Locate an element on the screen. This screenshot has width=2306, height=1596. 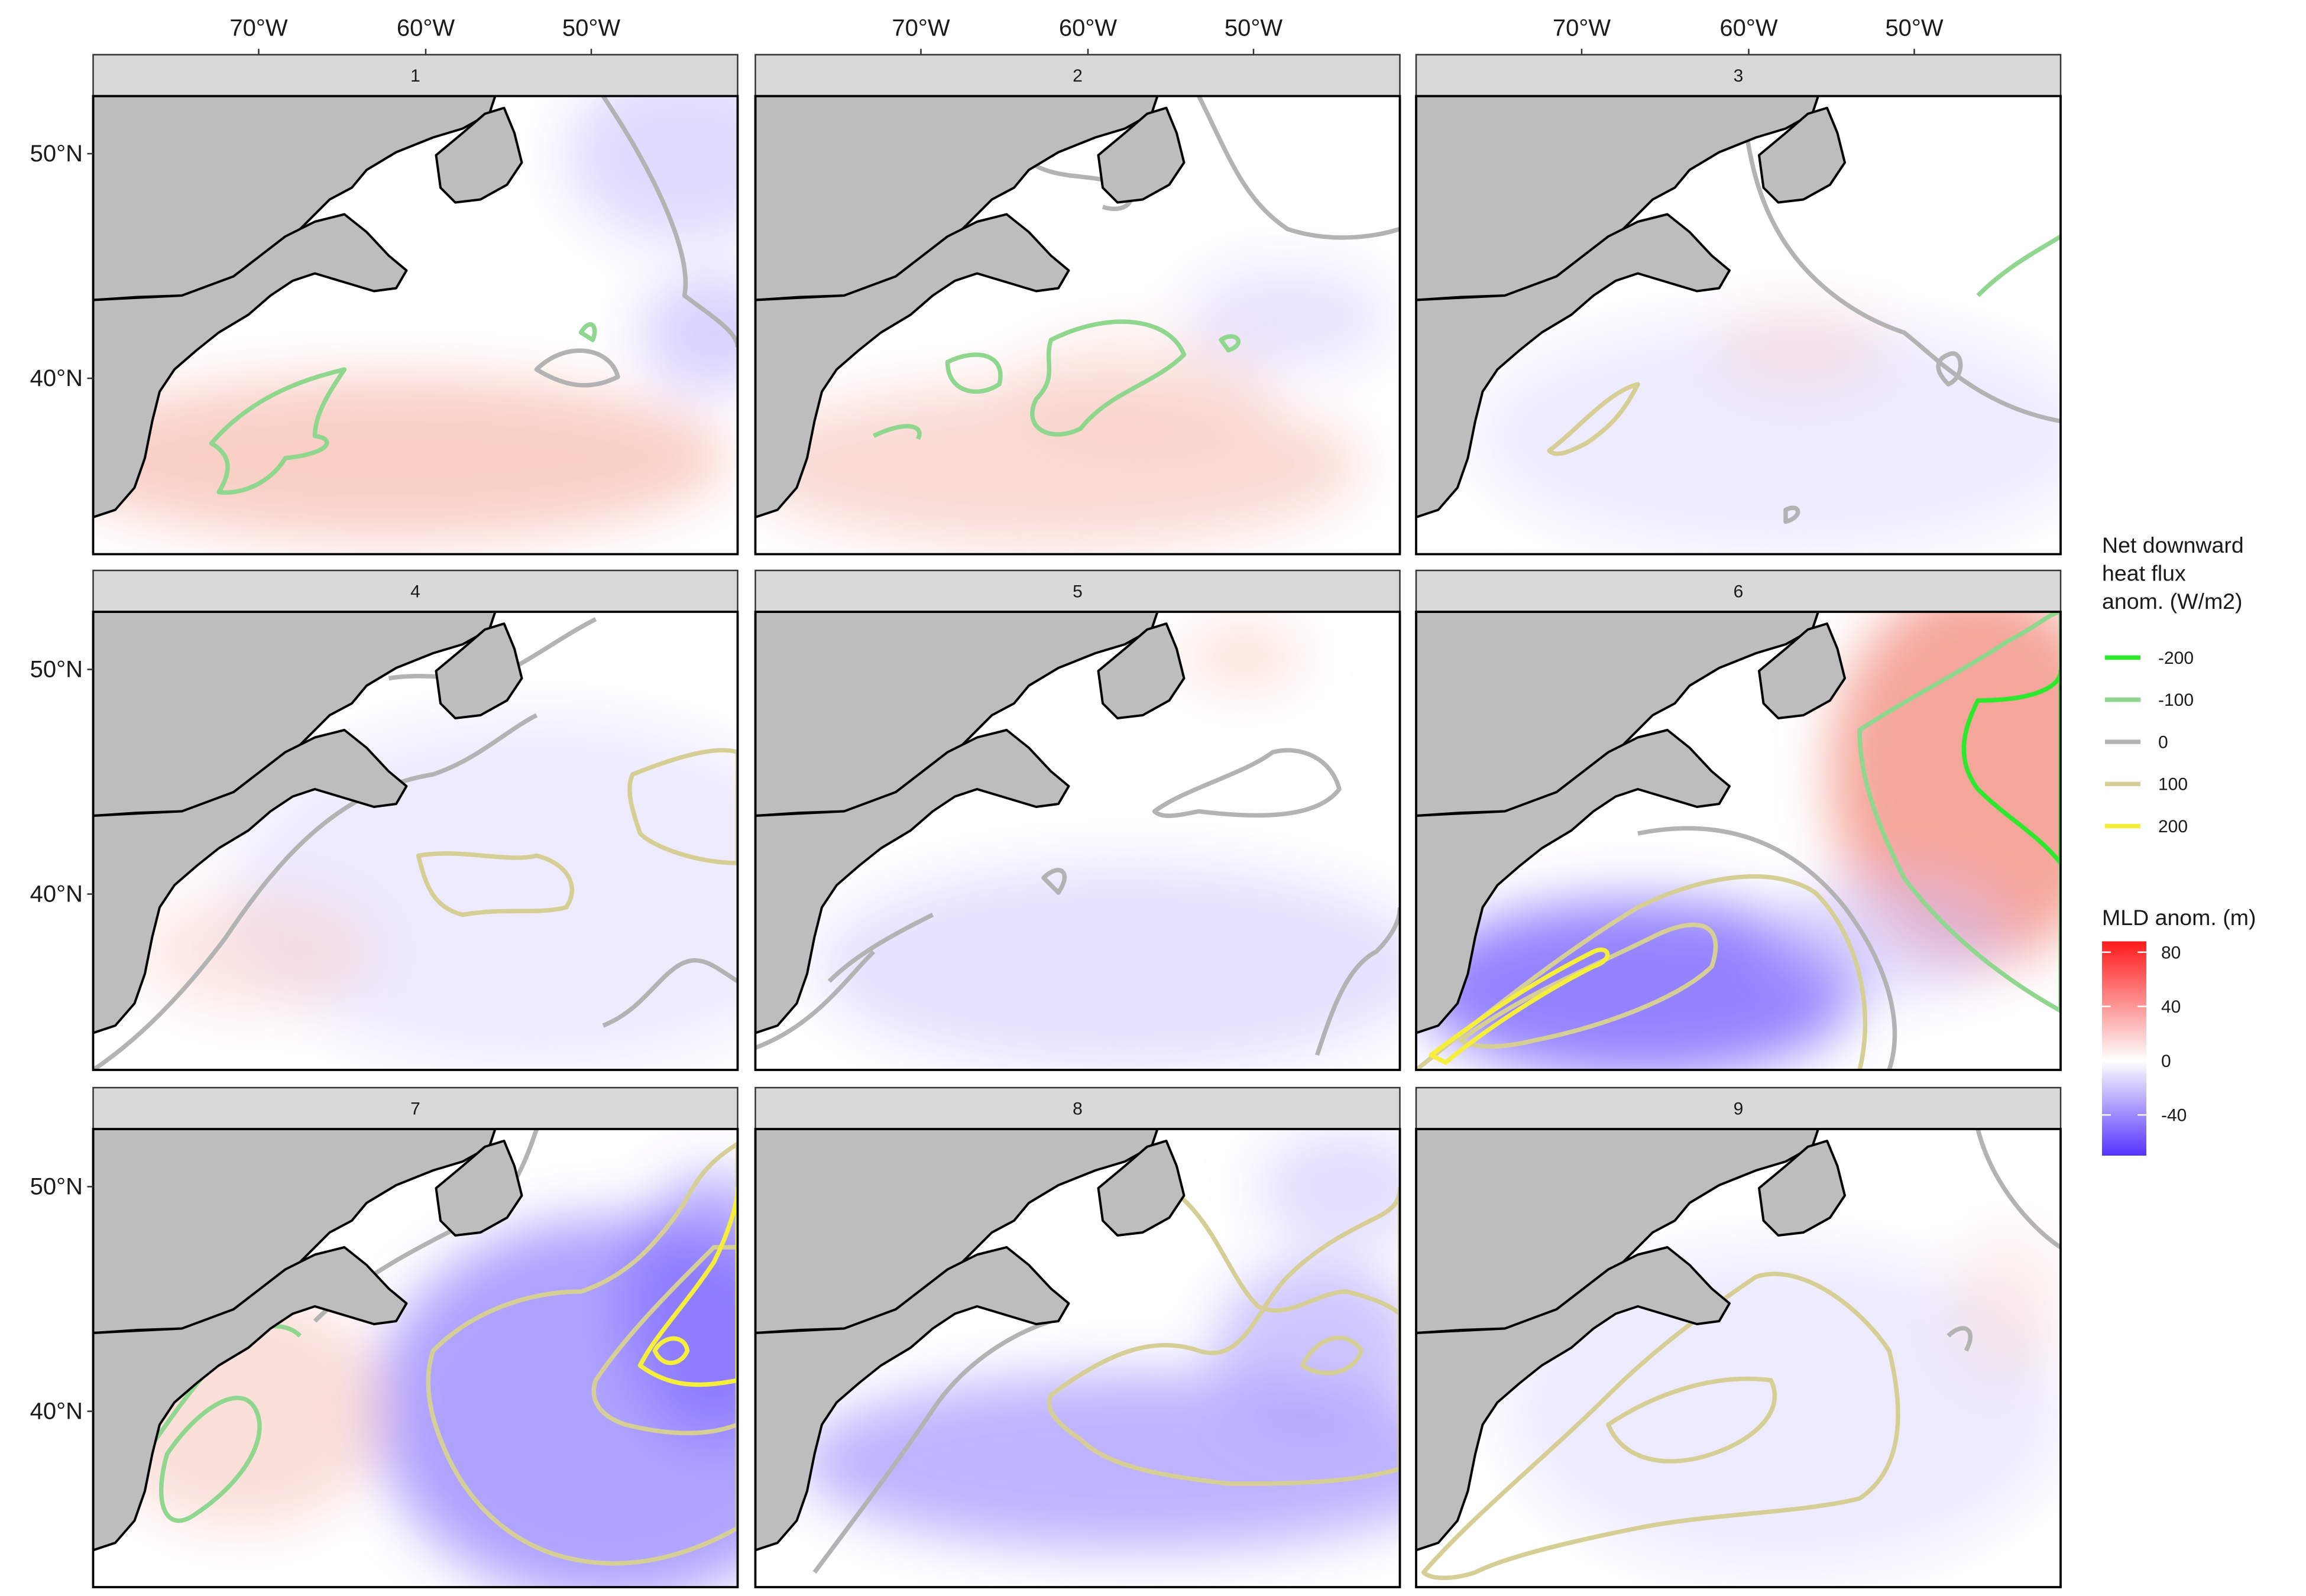
map-panel: 5 is located at coordinates (1077, 820).